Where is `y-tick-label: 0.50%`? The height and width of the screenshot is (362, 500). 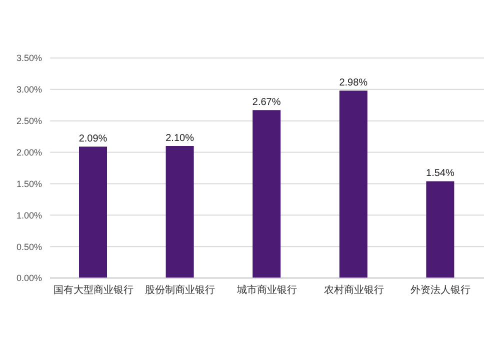 y-tick-label: 0.50% is located at coordinates (29, 247).